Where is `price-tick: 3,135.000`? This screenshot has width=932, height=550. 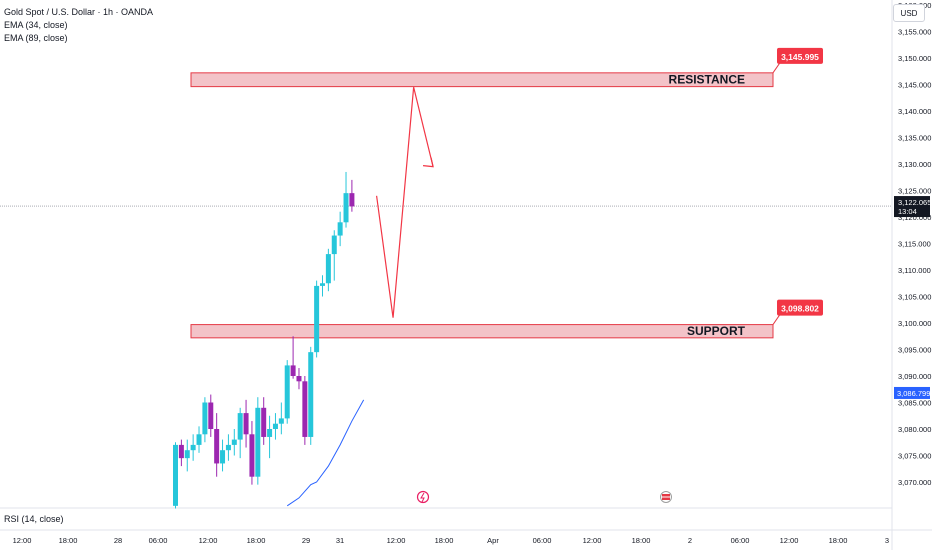
price-tick: 3,135.000 is located at coordinates (914, 138).